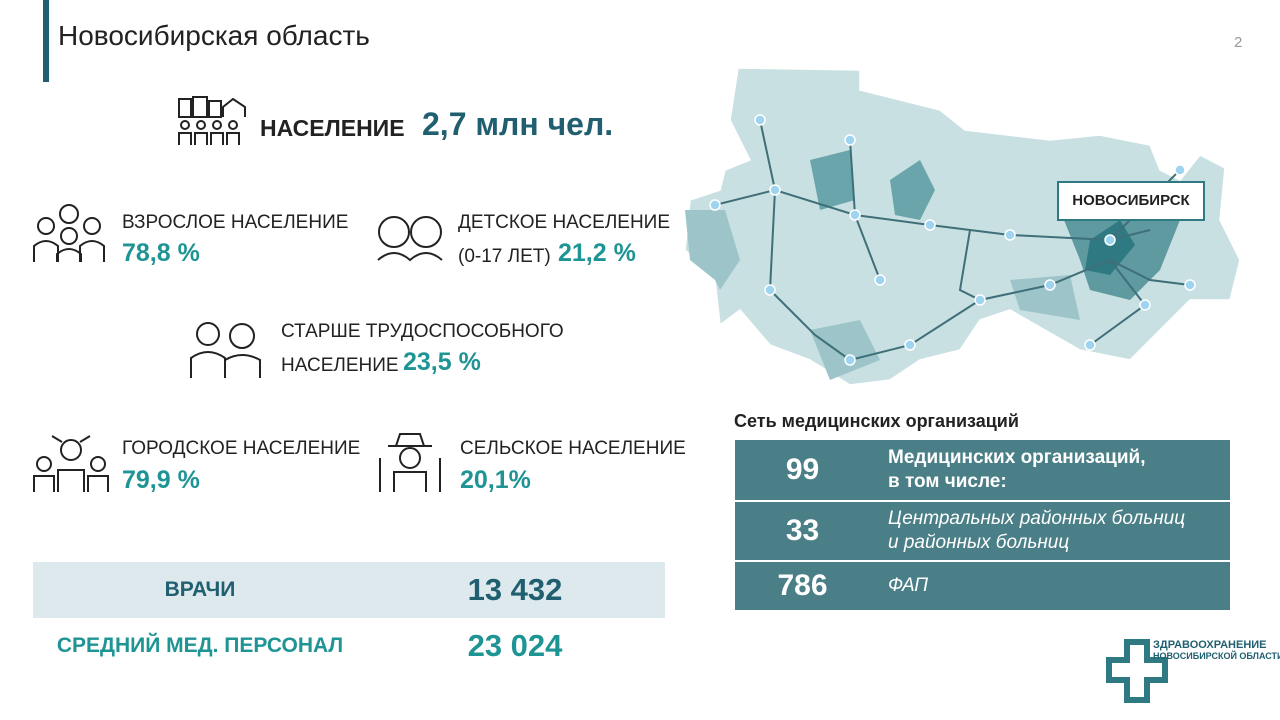 This screenshot has width=1280, height=720. I want to click on senior-icon, so click(225, 350).